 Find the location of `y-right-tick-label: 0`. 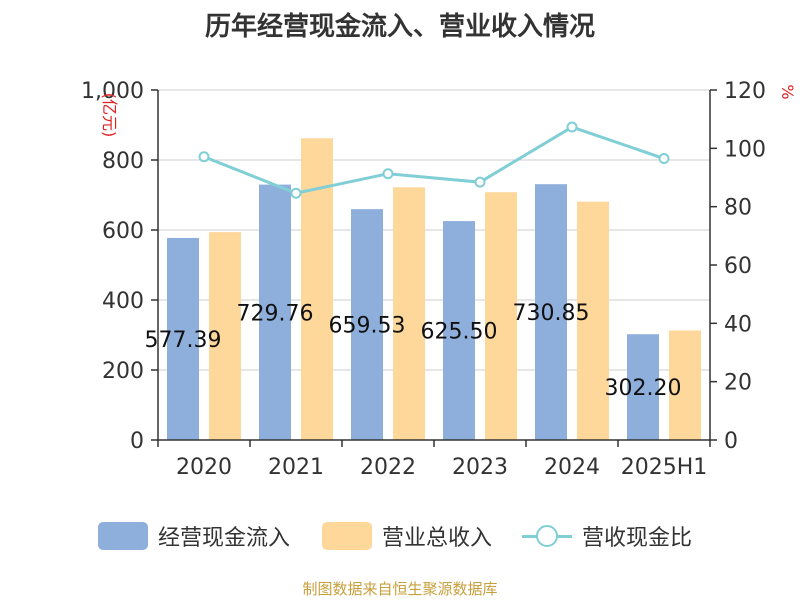

y-right-tick-label: 0 is located at coordinates (731, 441).